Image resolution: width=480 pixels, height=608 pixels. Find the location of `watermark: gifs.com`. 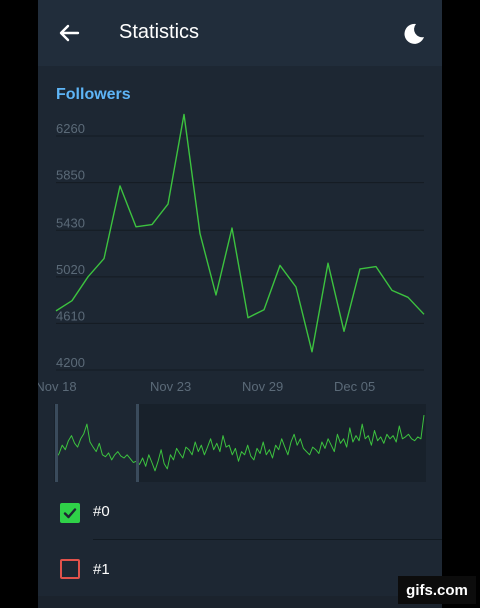

watermark: gifs.com is located at coordinates (437, 590).